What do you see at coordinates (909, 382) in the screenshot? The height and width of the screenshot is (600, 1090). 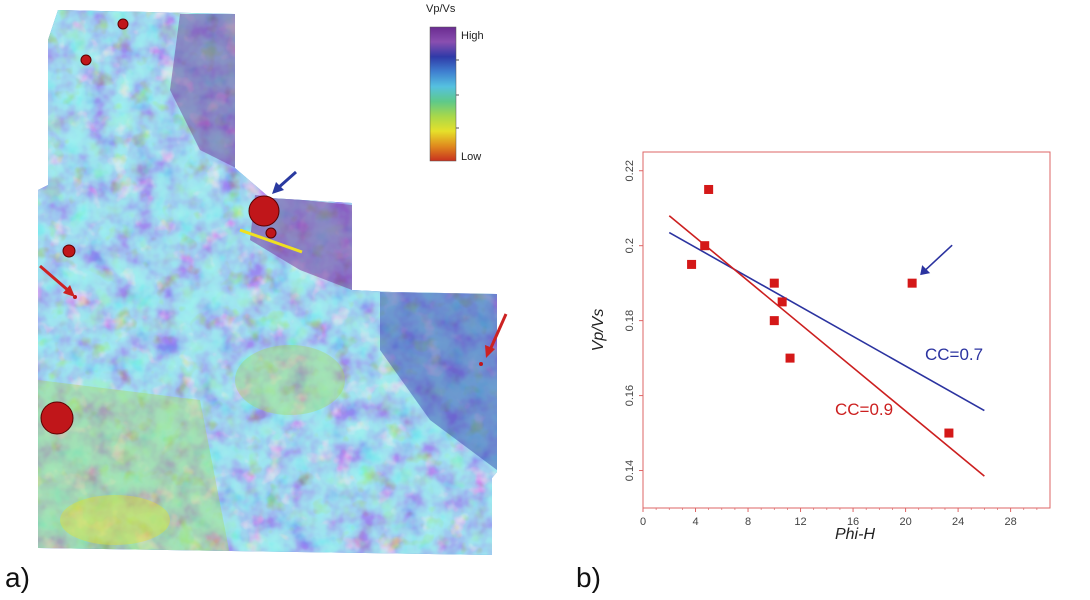 I see `cc-labels: CC=0.7 CC=0.9` at bounding box center [909, 382].